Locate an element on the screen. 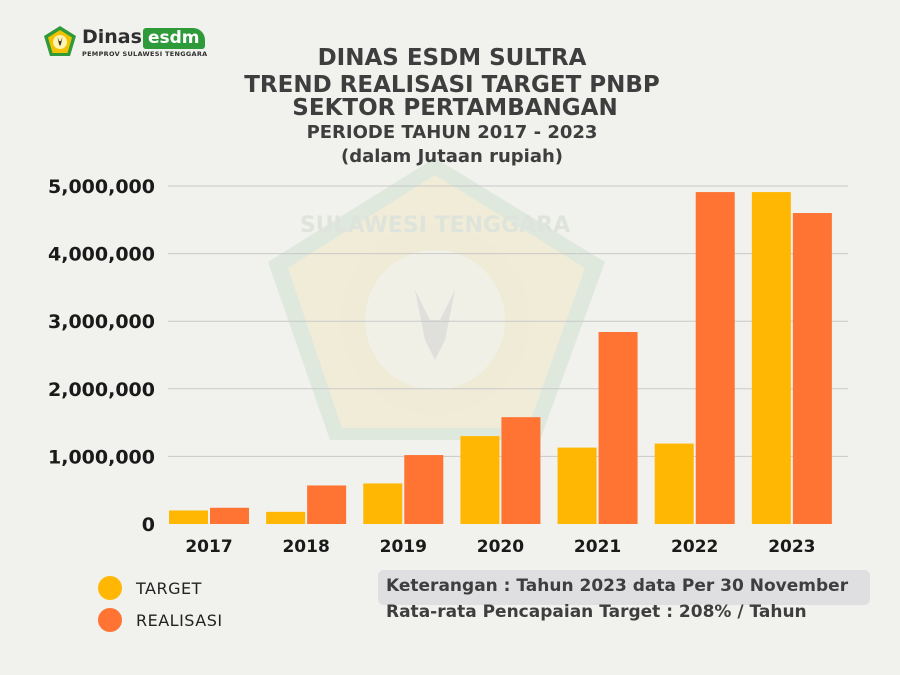  legend-realisasi: REALISASI is located at coordinates (160, 620).